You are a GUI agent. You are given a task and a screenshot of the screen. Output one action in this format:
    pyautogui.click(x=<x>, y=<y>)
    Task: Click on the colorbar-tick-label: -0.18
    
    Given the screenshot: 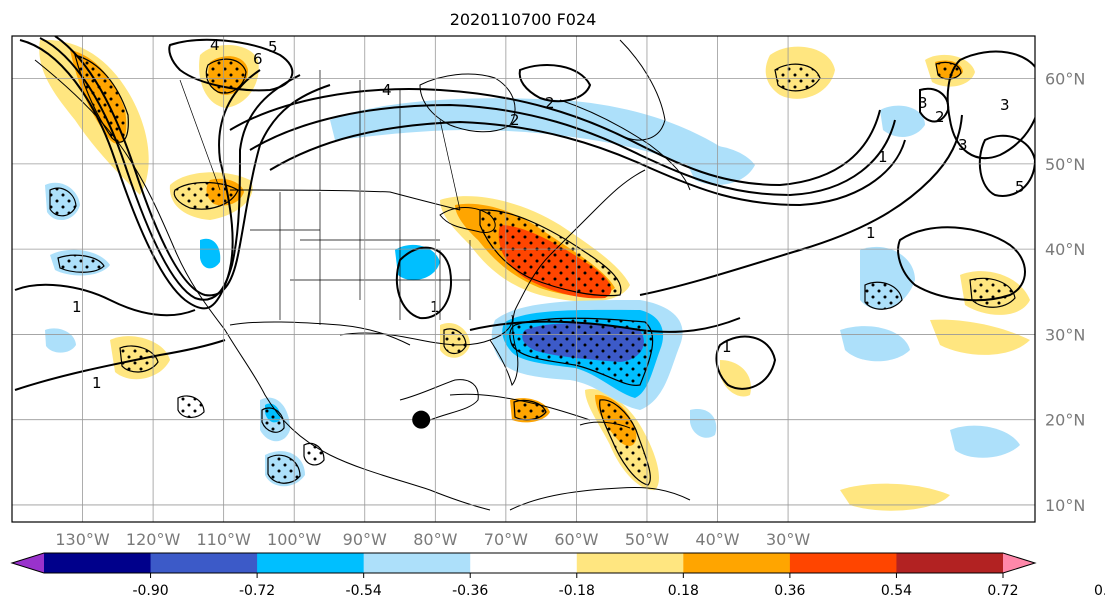 What is the action you would take?
    pyautogui.click(x=577, y=591)
    